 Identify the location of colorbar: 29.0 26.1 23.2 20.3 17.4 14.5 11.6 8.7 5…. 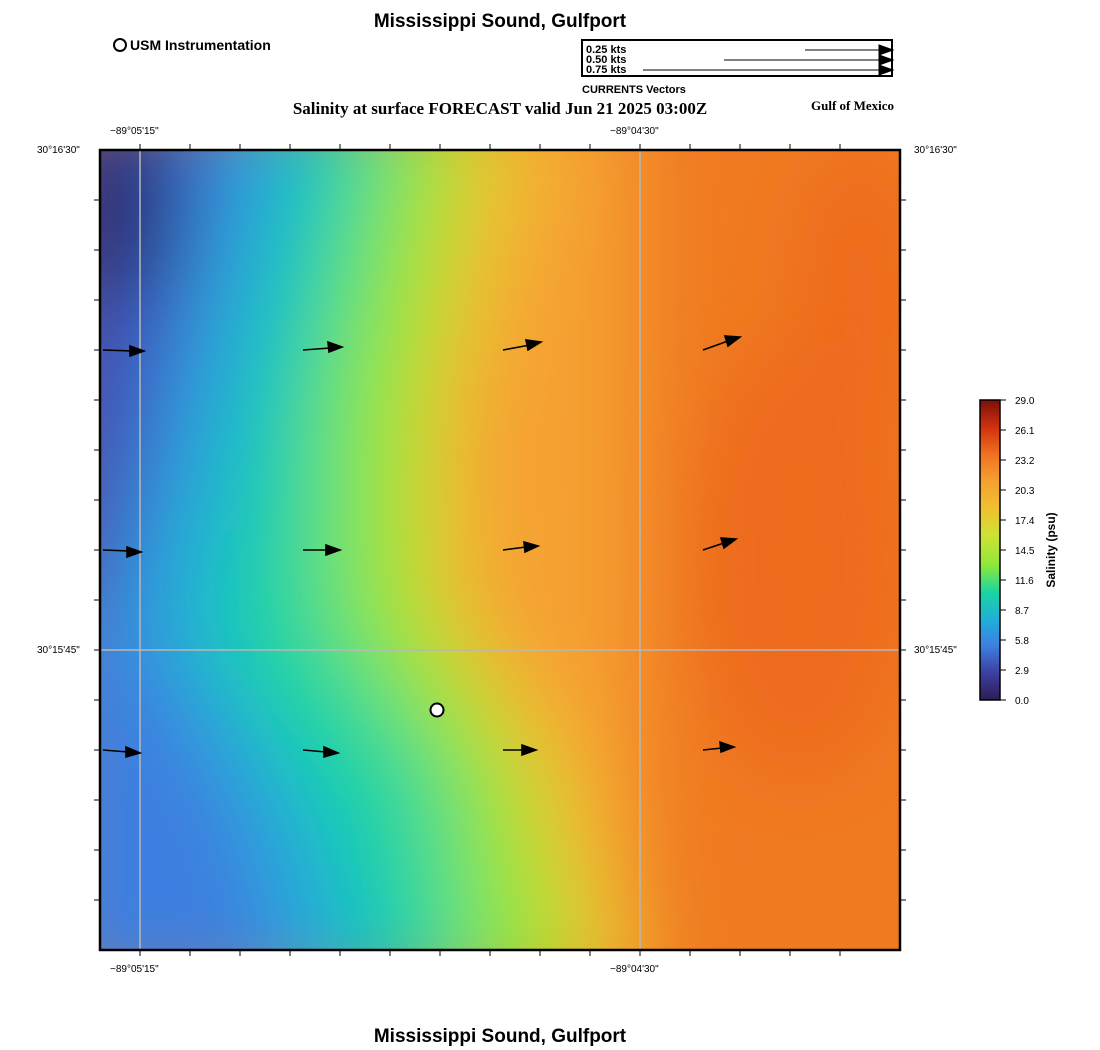
(1018, 551).